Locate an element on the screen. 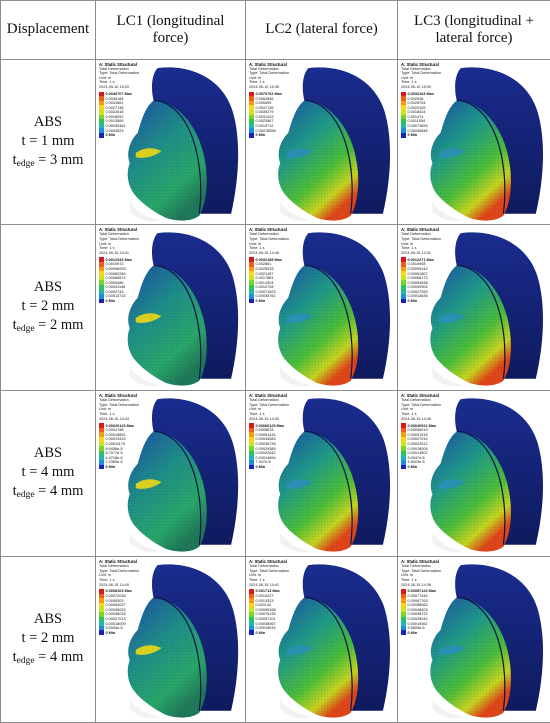  legend-row: 6.7077e-5 is located at coordinates (138, 453).